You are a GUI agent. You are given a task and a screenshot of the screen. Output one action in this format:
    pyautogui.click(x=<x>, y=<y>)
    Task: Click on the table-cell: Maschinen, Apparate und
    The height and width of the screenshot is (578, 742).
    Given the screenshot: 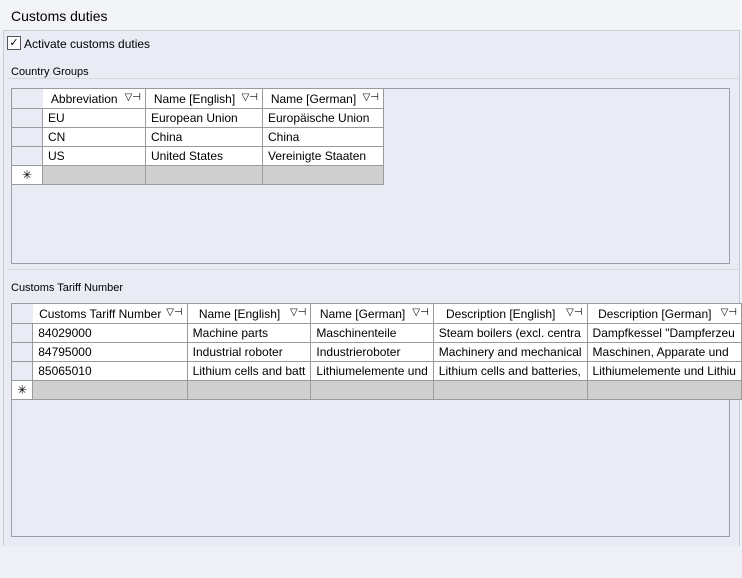 What is the action you would take?
    pyautogui.click(x=664, y=352)
    